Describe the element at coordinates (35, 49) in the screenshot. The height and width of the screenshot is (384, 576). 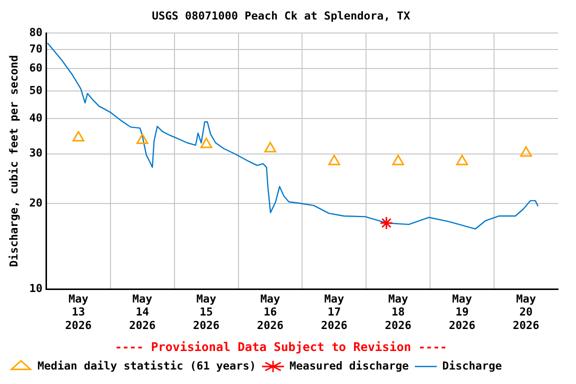
I see `y-tick-label: 70` at that location.